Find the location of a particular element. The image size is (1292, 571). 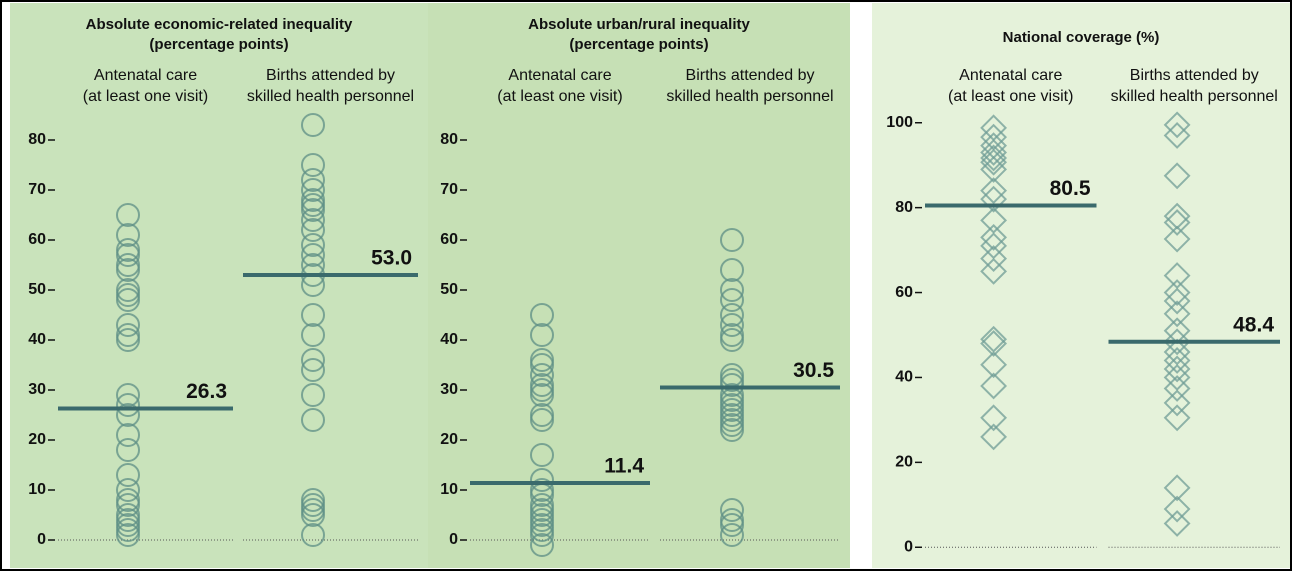

median-label: 30.5 is located at coordinates (813, 370).